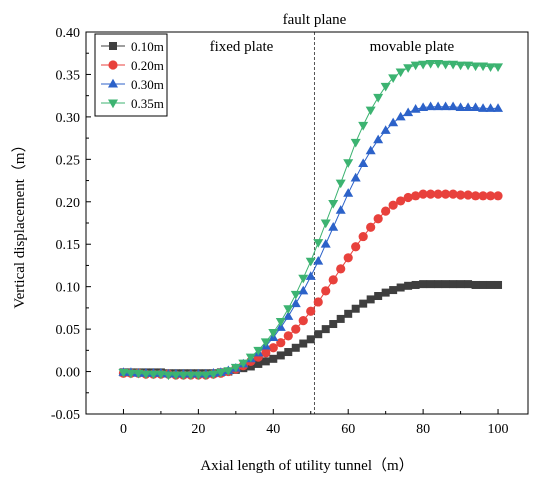 The width and height of the screenshot is (550, 480). What do you see at coordinates (315, 20) in the screenshot?
I see `fault-plane-label: fault plane` at bounding box center [315, 20].